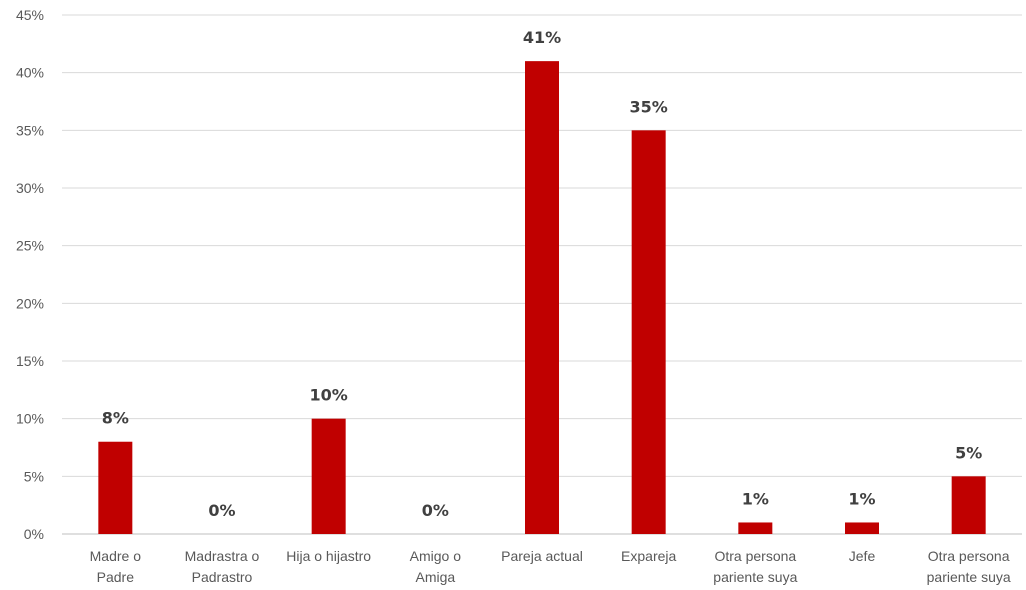 Image resolution: width=1026 pixels, height=590 pixels. What do you see at coordinates (222, 566) in the screenshot?
I see `category-label: Madrastra o Padrastro` at bounding box center [222, 566].